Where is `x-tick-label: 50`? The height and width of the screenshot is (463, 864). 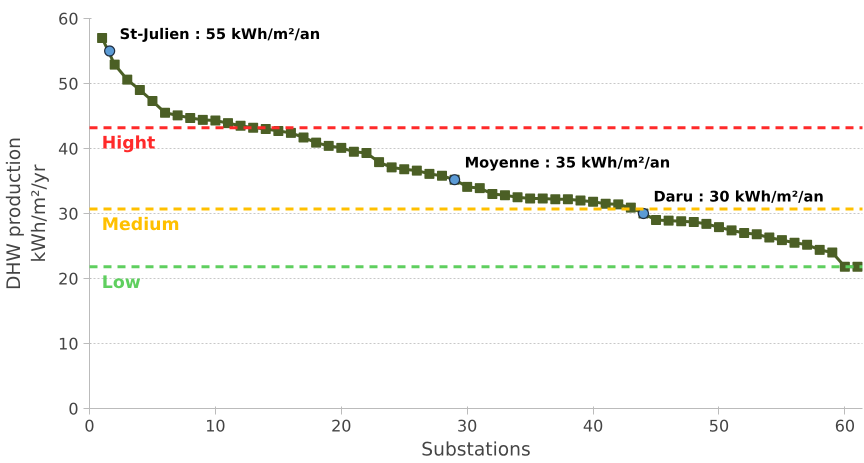
x-tick-label: 50 is located at coordinates (719, 426).